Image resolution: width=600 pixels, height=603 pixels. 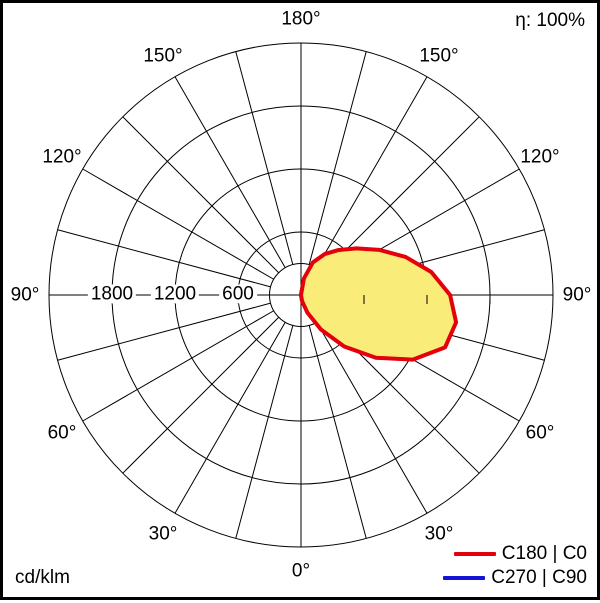 What do you see at coordinates (439, 534) in the screenshot?
I see `angle-label-30: 30°` at bounding box center [439, 534].